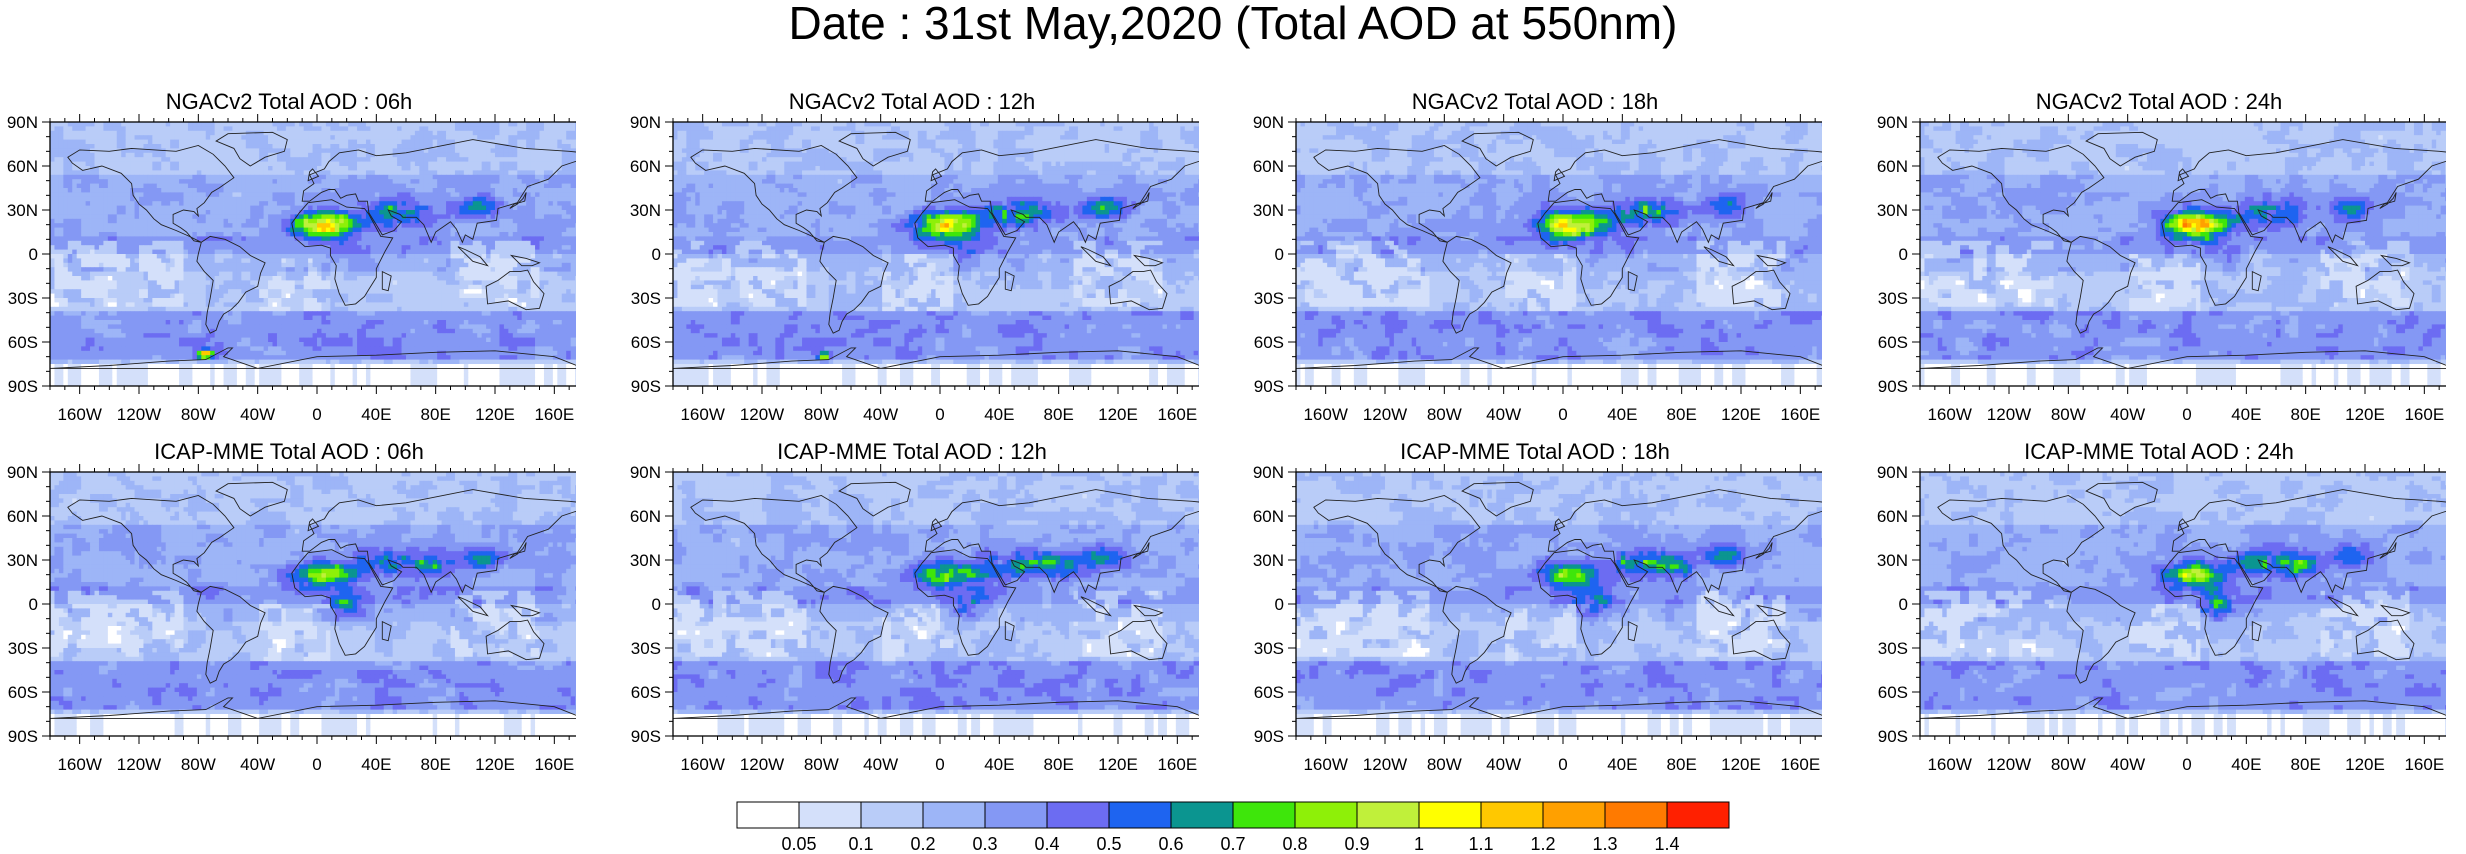  I want to click on panel-title: ICAP-MME Total AOD : 12h, so click(912, 452).